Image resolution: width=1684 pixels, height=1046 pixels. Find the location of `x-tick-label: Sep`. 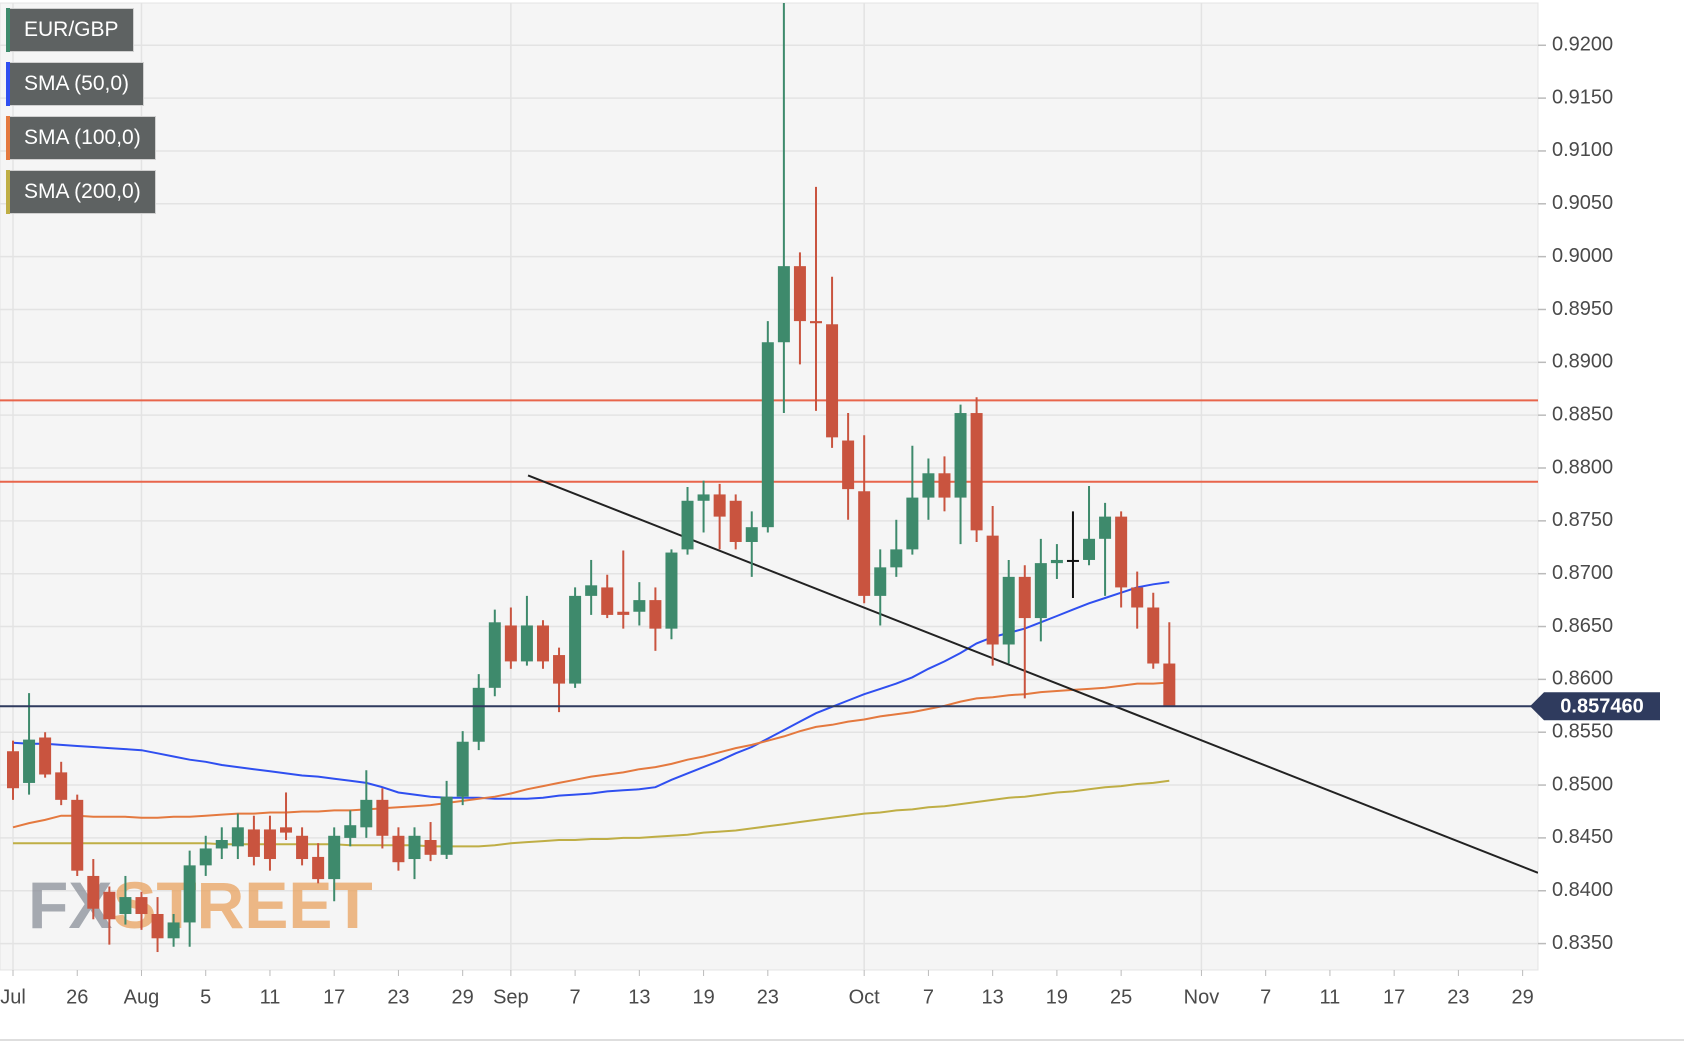

x-tick-label: Sep is located at coordinates (511, 997).